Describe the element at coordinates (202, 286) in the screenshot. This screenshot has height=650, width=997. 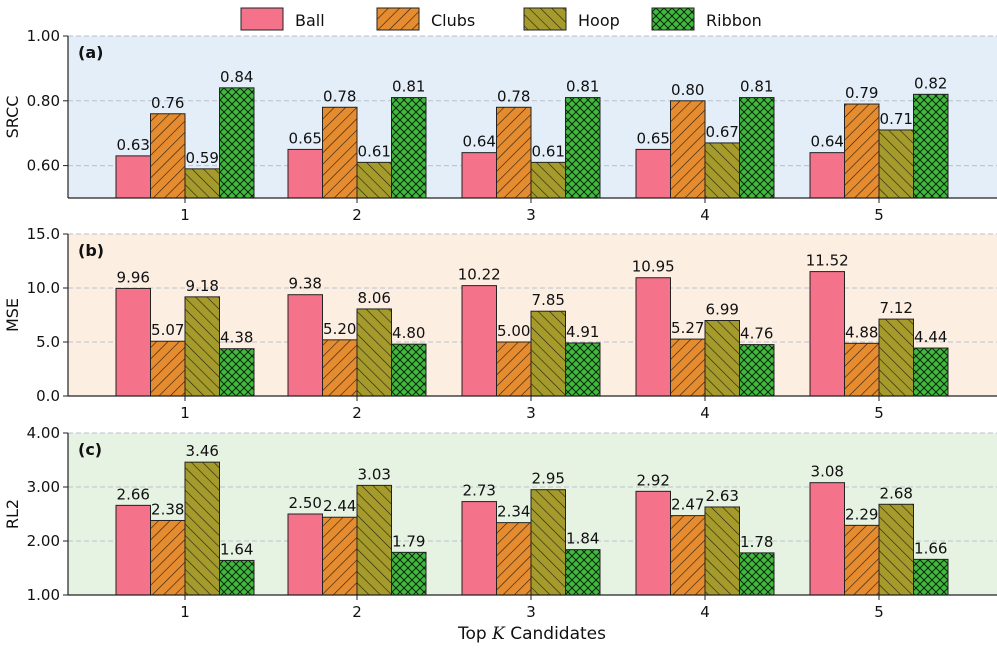
I see `panel-b-value-label-hoop-1: 9.18` at that location.